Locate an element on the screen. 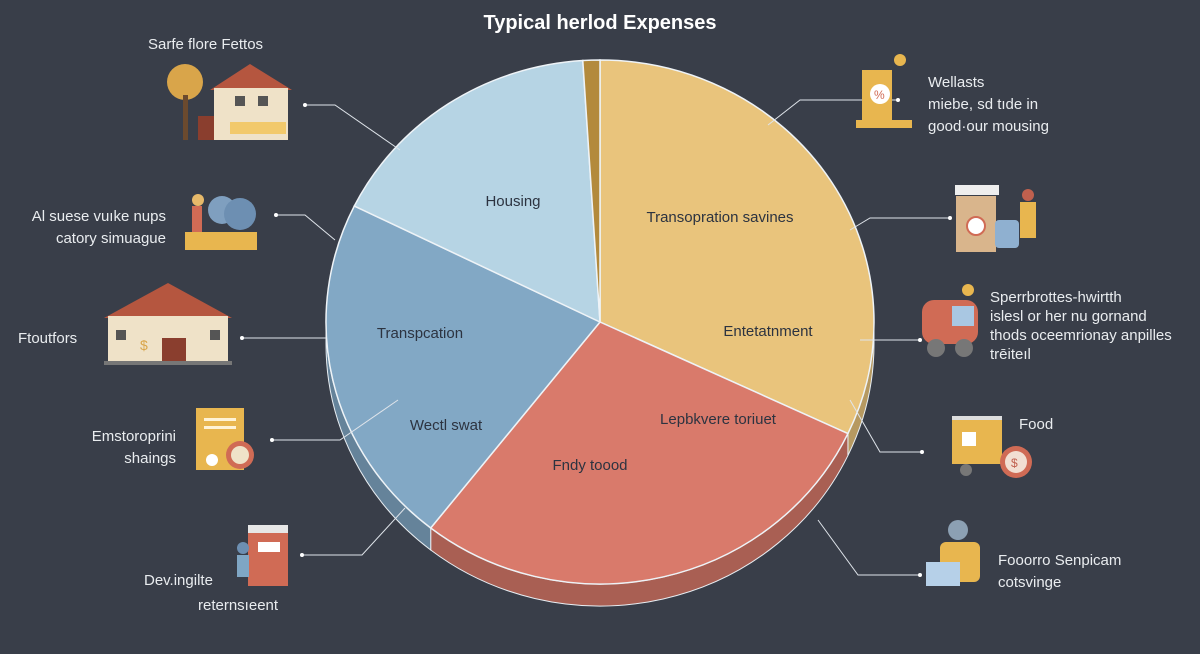  callout-left-2: Al suese vuıke nups catory simuague is located at coordinates (98, 227).